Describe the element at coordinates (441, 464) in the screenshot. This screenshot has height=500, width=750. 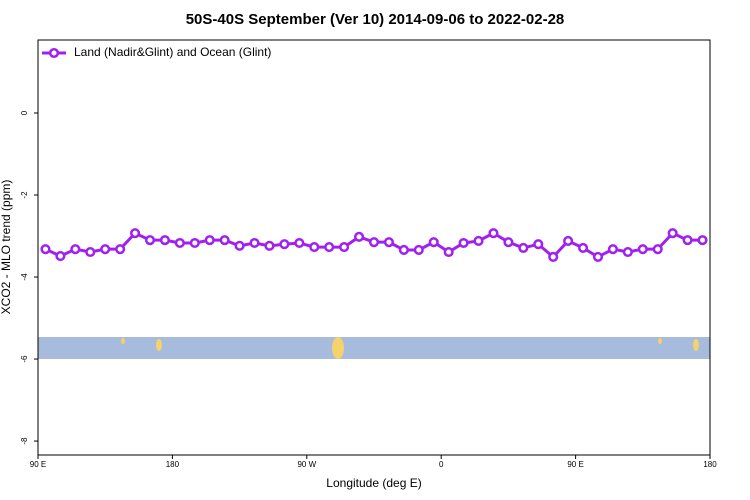
I see `x-tick-label: 0` at that location.